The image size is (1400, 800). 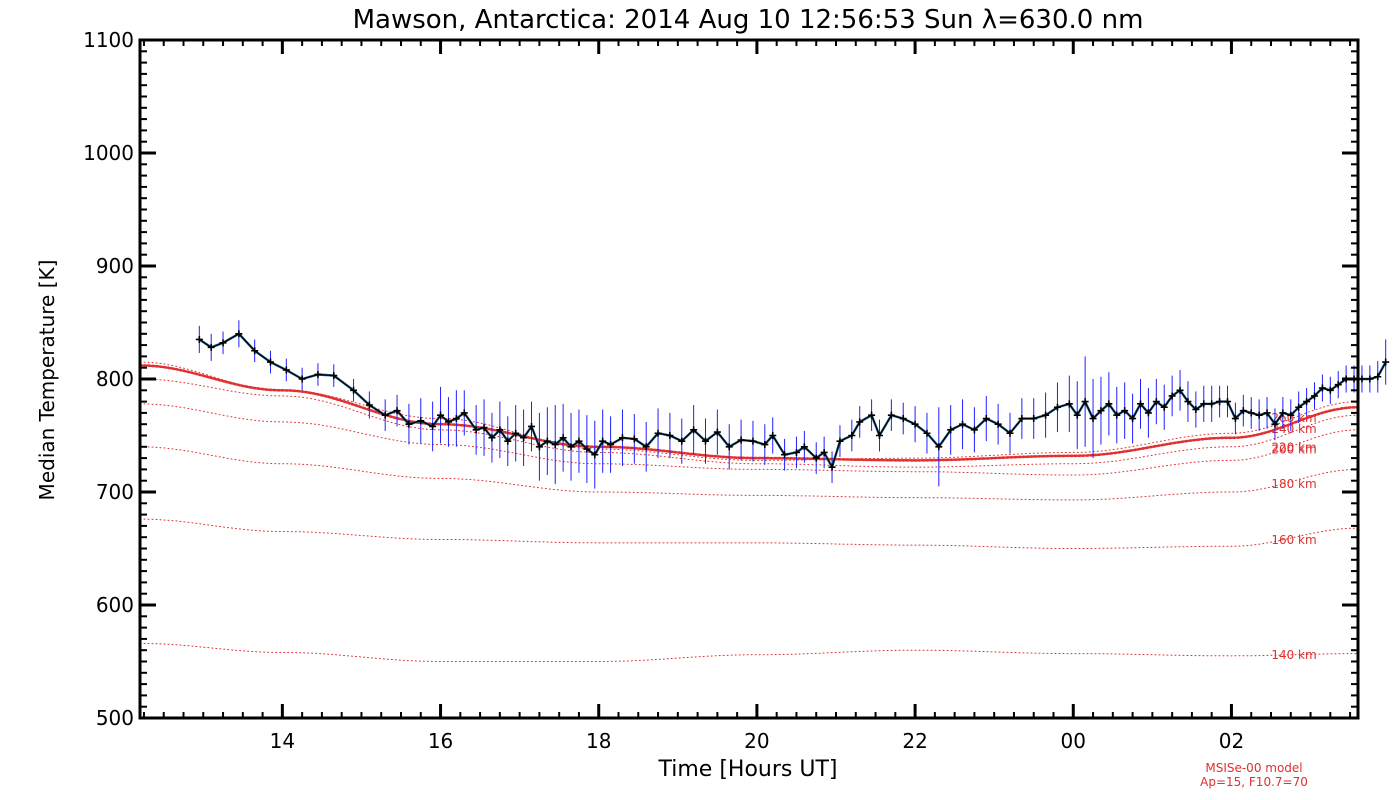 I want to click on y-axis-label: Median Temperature [K], so click(x=47, y=380).